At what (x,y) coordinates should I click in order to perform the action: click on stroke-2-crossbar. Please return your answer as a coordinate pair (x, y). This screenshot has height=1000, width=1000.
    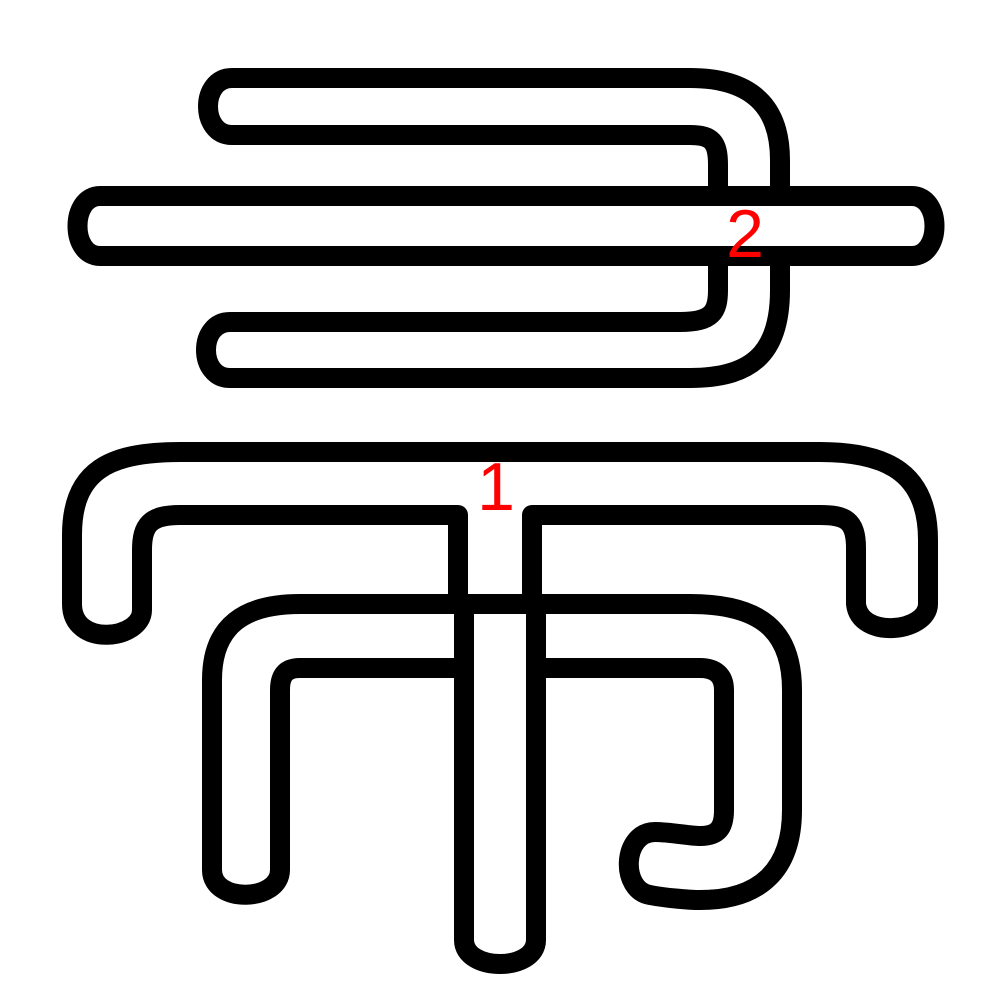
    Looking at the image, I should click on (506, 226).